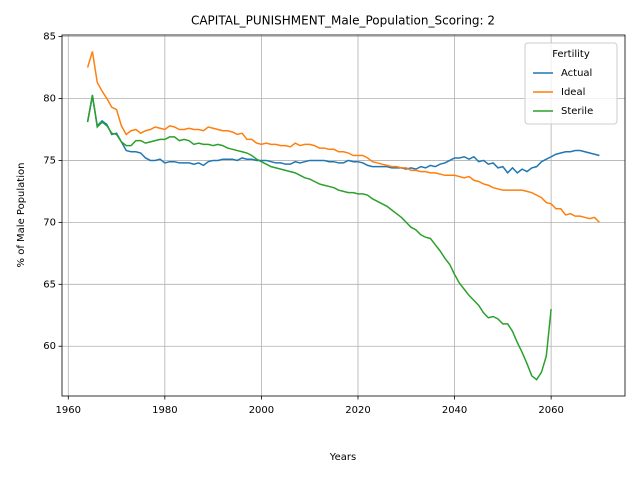  What do you see at coordinates (49, 222) in the screenshot?
I see `y-tick-label: 70` at bounding box center [49, 222].